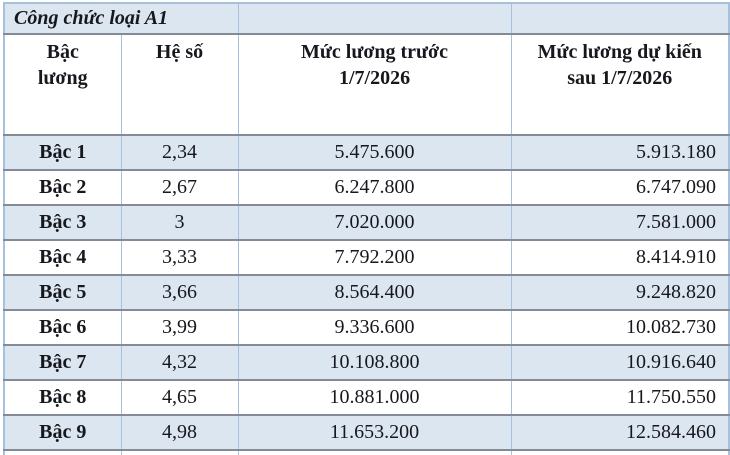 The height and width of the screenshot is (455, 730). What do you see at coordinates (374, 84) in the screenshot?
I see `column-header-muc-luong-truoc: Mức lương trước 1/7/2026` at bounding box center [374, 84].